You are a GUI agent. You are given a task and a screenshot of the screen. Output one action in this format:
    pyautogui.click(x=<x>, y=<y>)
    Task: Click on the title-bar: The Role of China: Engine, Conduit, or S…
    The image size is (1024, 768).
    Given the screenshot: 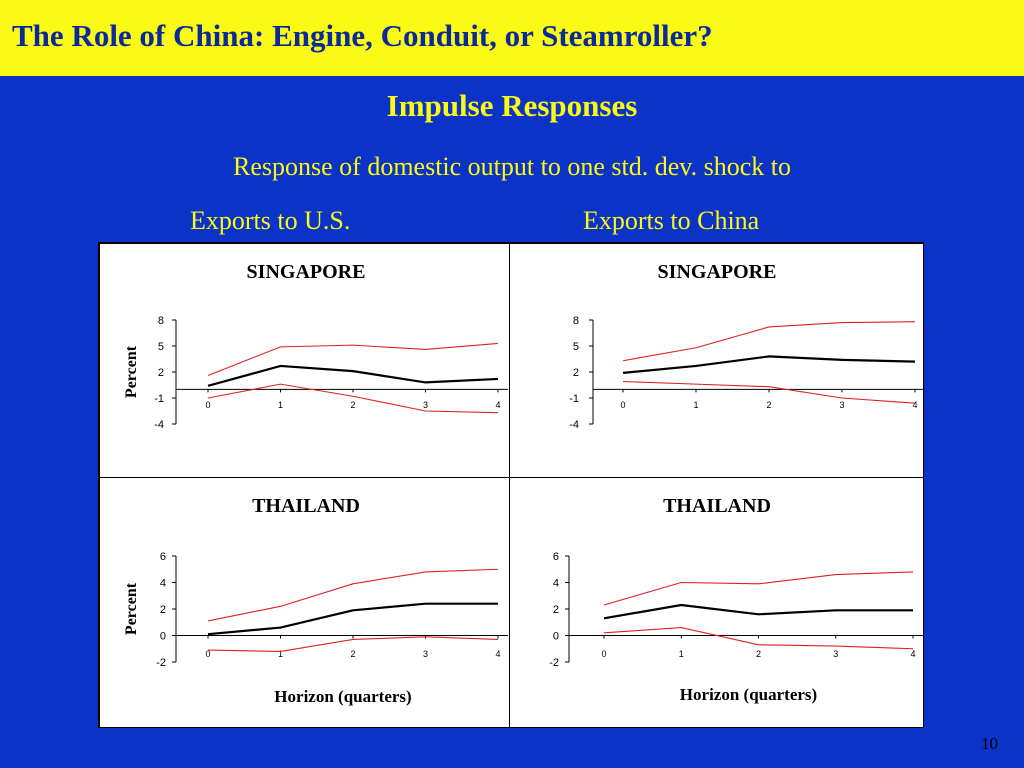 What is the action you would take?
    pyautogui.click(x=512, y=38)
    